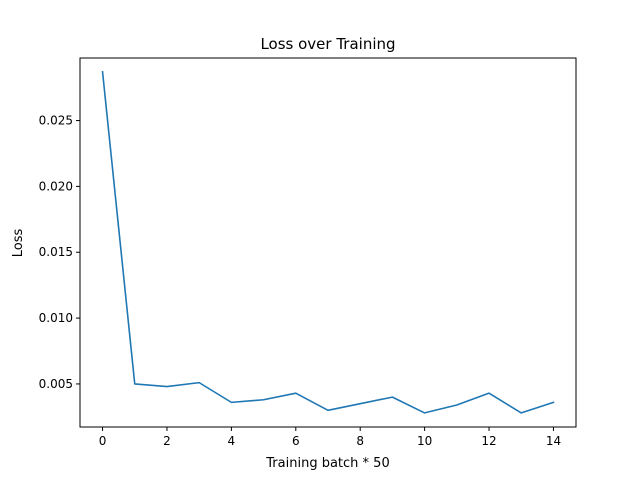 The height and width of the screenshot is (480, 640). What do you see at coordinates (424, 441) in the screenshot?
I see `x-tick-label: 10` at bounding box center [424, 441].